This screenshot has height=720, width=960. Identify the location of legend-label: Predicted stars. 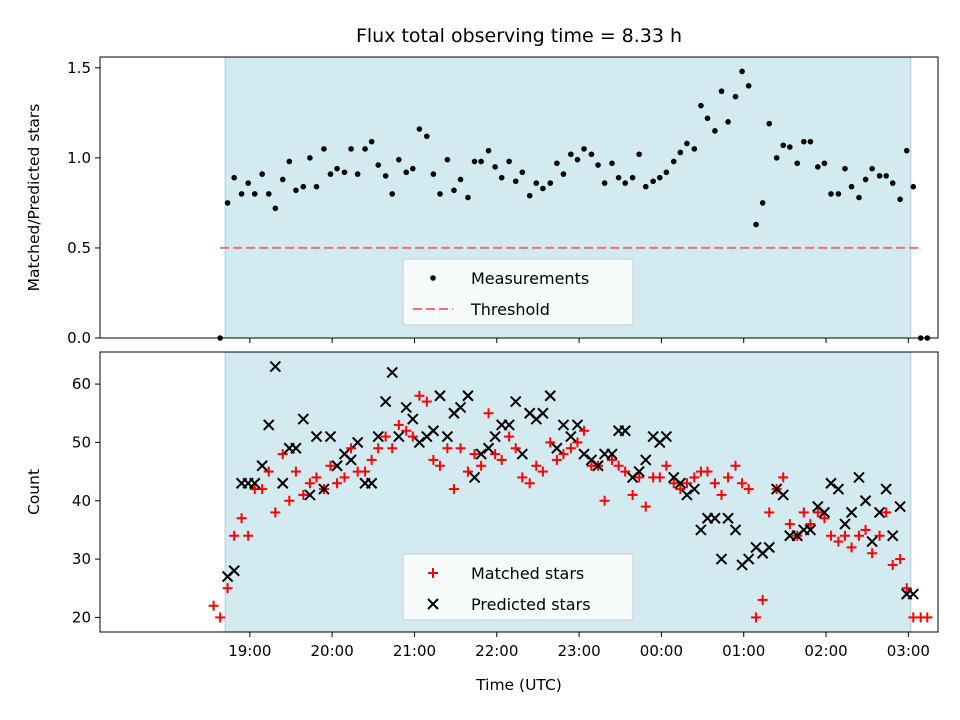
(531, 604).